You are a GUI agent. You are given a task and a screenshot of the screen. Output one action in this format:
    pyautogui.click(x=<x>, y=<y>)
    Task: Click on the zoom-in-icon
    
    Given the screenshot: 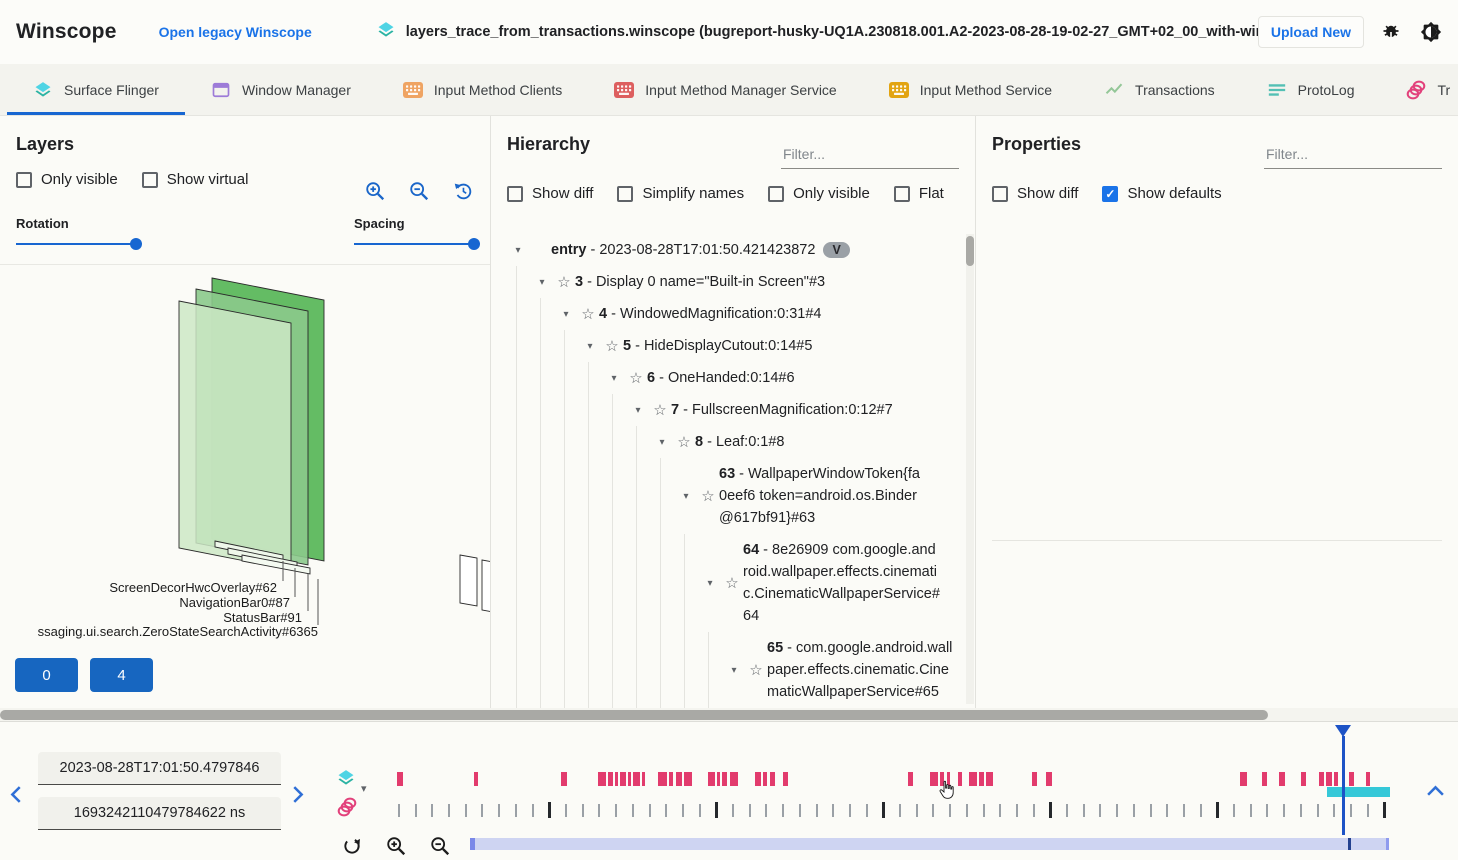 What is the action you would take?
    pyautogui.click(x=375, y=191)
    